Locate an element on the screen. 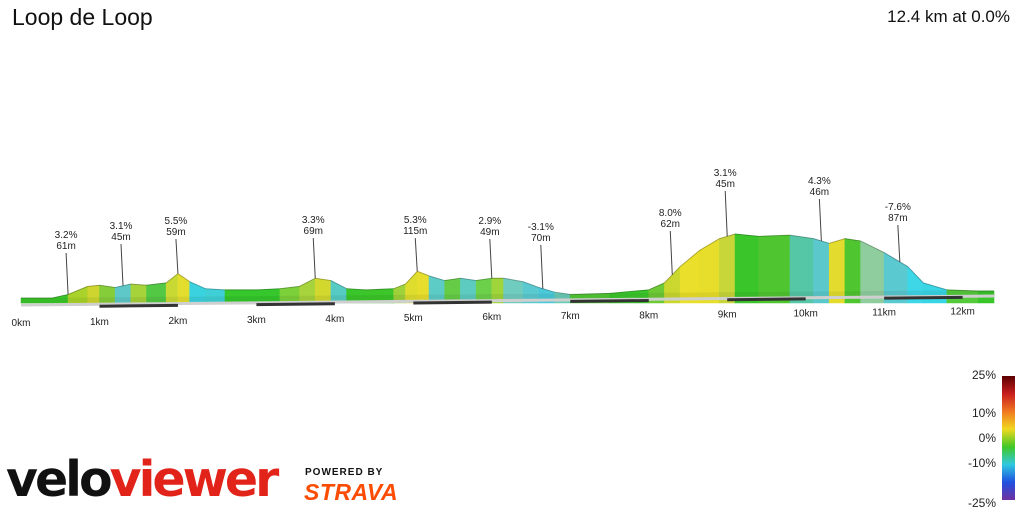 The image size is (1024, 512). climb-annotation: 3.3%69m is located at coordinates (313, 247).